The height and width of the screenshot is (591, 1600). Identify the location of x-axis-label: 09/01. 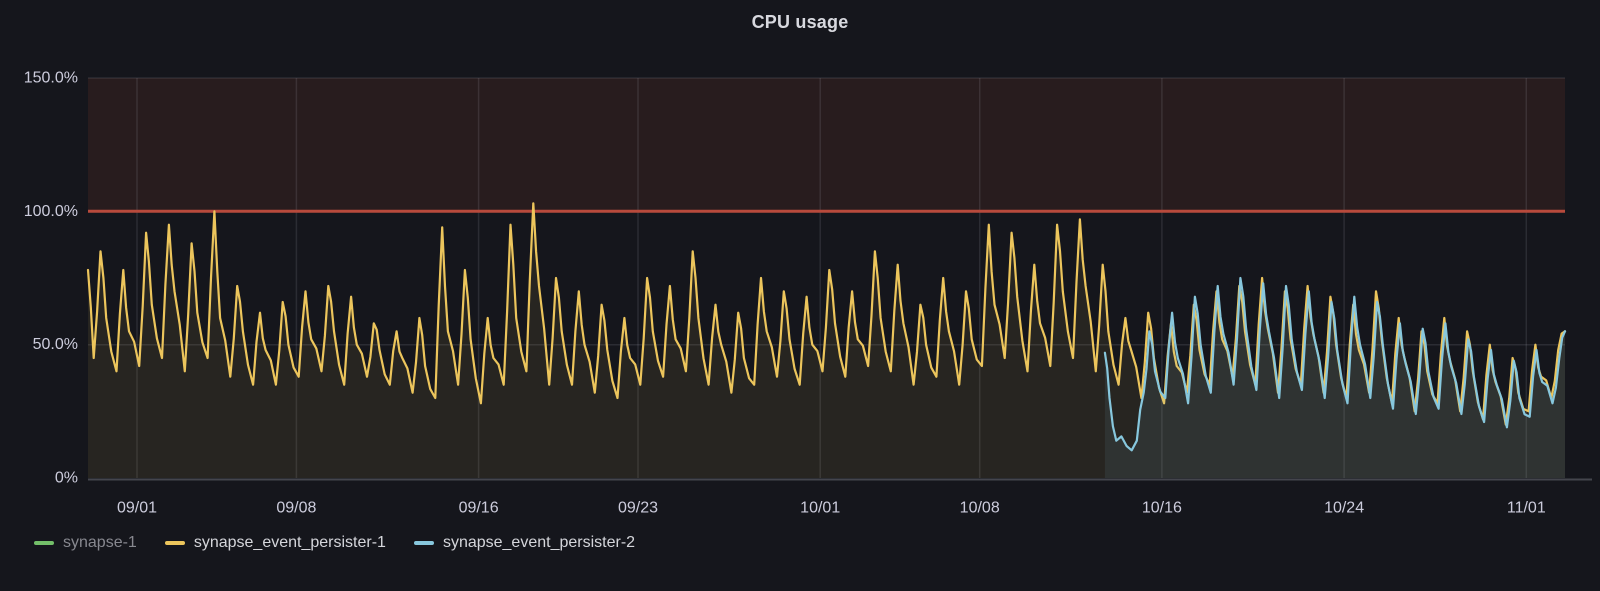
(137, 508).